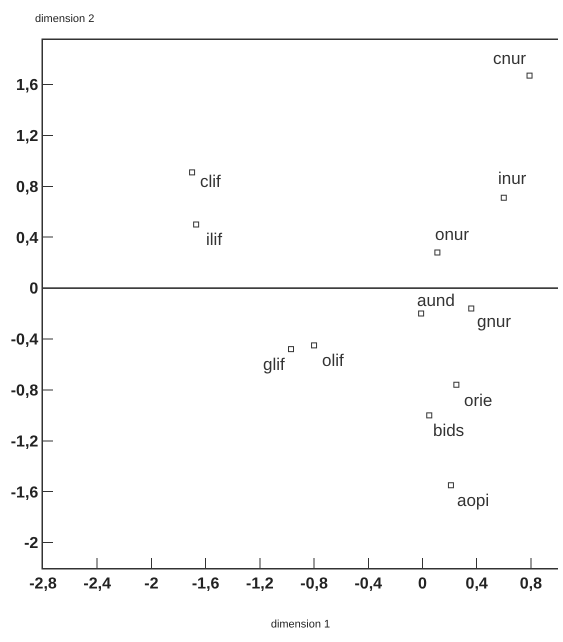 The image size is (563, 642). I want to click on y-tick-label: 0, so click(33, 289).